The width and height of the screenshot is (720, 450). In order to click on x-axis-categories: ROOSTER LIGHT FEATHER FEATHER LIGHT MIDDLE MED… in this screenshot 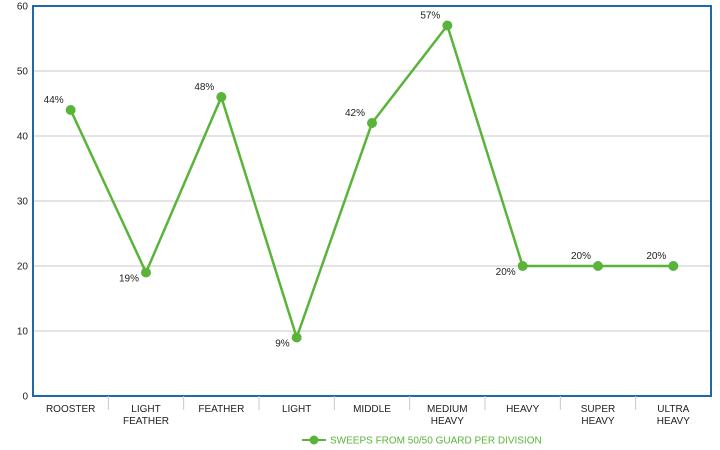, I will do `click(368, 411)`.